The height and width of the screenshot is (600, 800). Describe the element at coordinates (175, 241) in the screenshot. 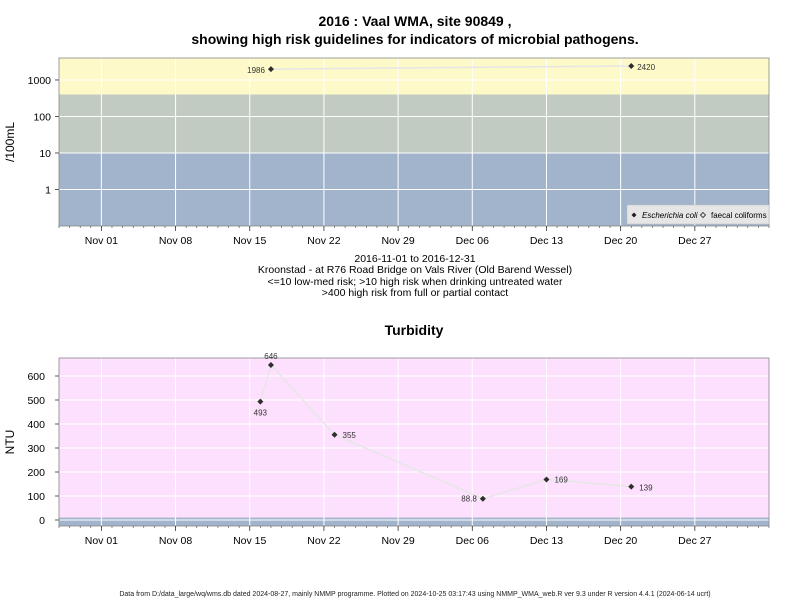

I see `chart1-x-tick-label: Nov 08` at that location.